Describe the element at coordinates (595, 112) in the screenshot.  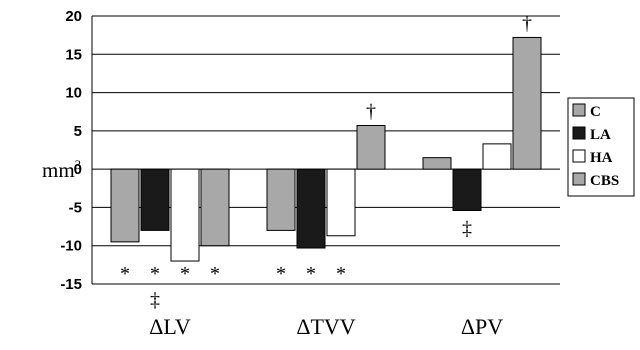
I see `legend-label: C` at that location.